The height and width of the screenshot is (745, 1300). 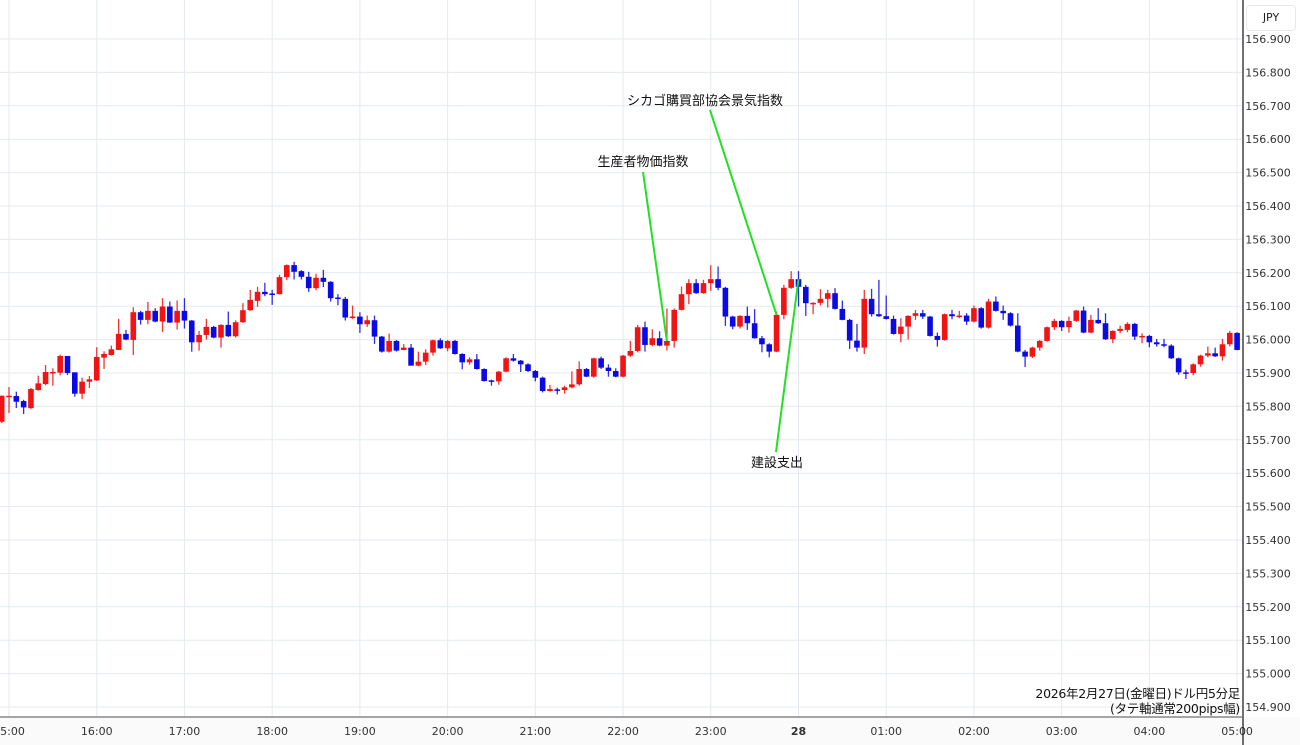 What do you see at coordinates (272, 731) in the screenshot?
I see `x-tick-label: 18:00` at bounding box center [272, 731].